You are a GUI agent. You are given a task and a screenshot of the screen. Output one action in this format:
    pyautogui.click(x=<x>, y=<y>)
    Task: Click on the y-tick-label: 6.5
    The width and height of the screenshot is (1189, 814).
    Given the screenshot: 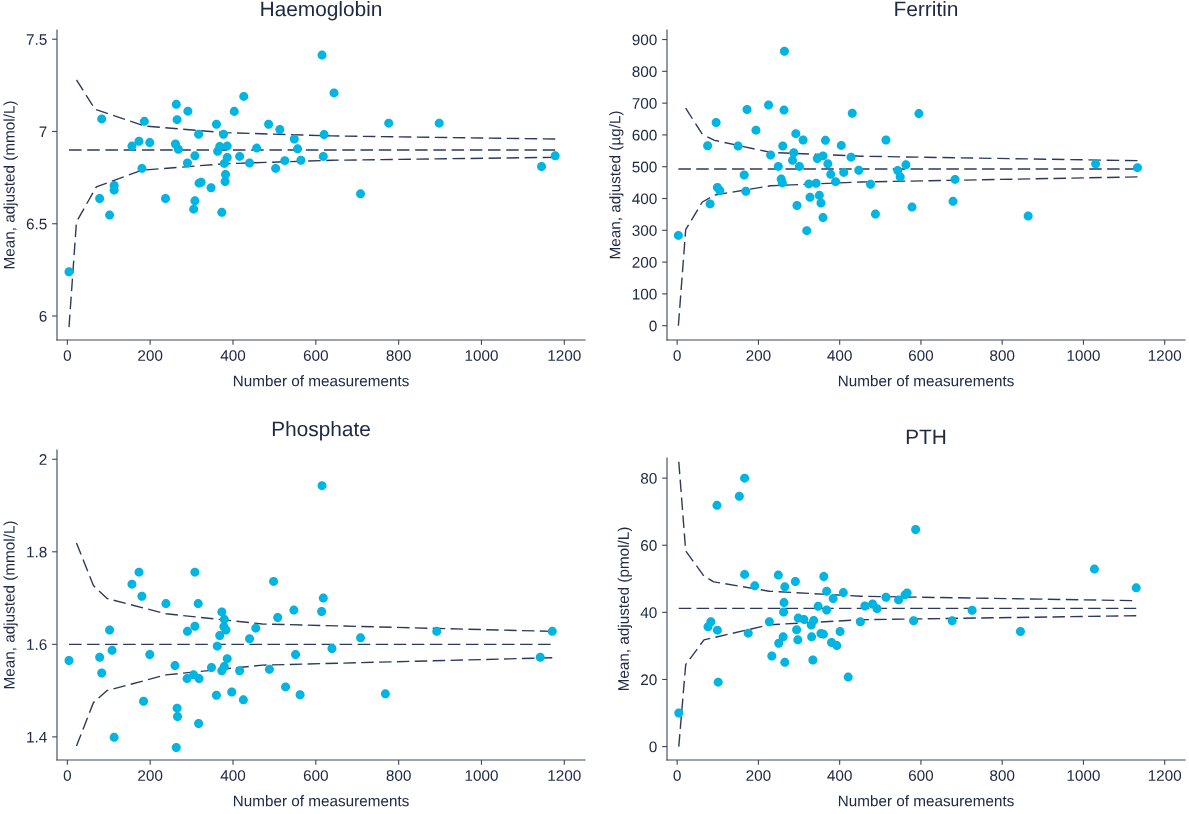 What is the action you would take?
    pyautogui.click(x=36, y=224)
    